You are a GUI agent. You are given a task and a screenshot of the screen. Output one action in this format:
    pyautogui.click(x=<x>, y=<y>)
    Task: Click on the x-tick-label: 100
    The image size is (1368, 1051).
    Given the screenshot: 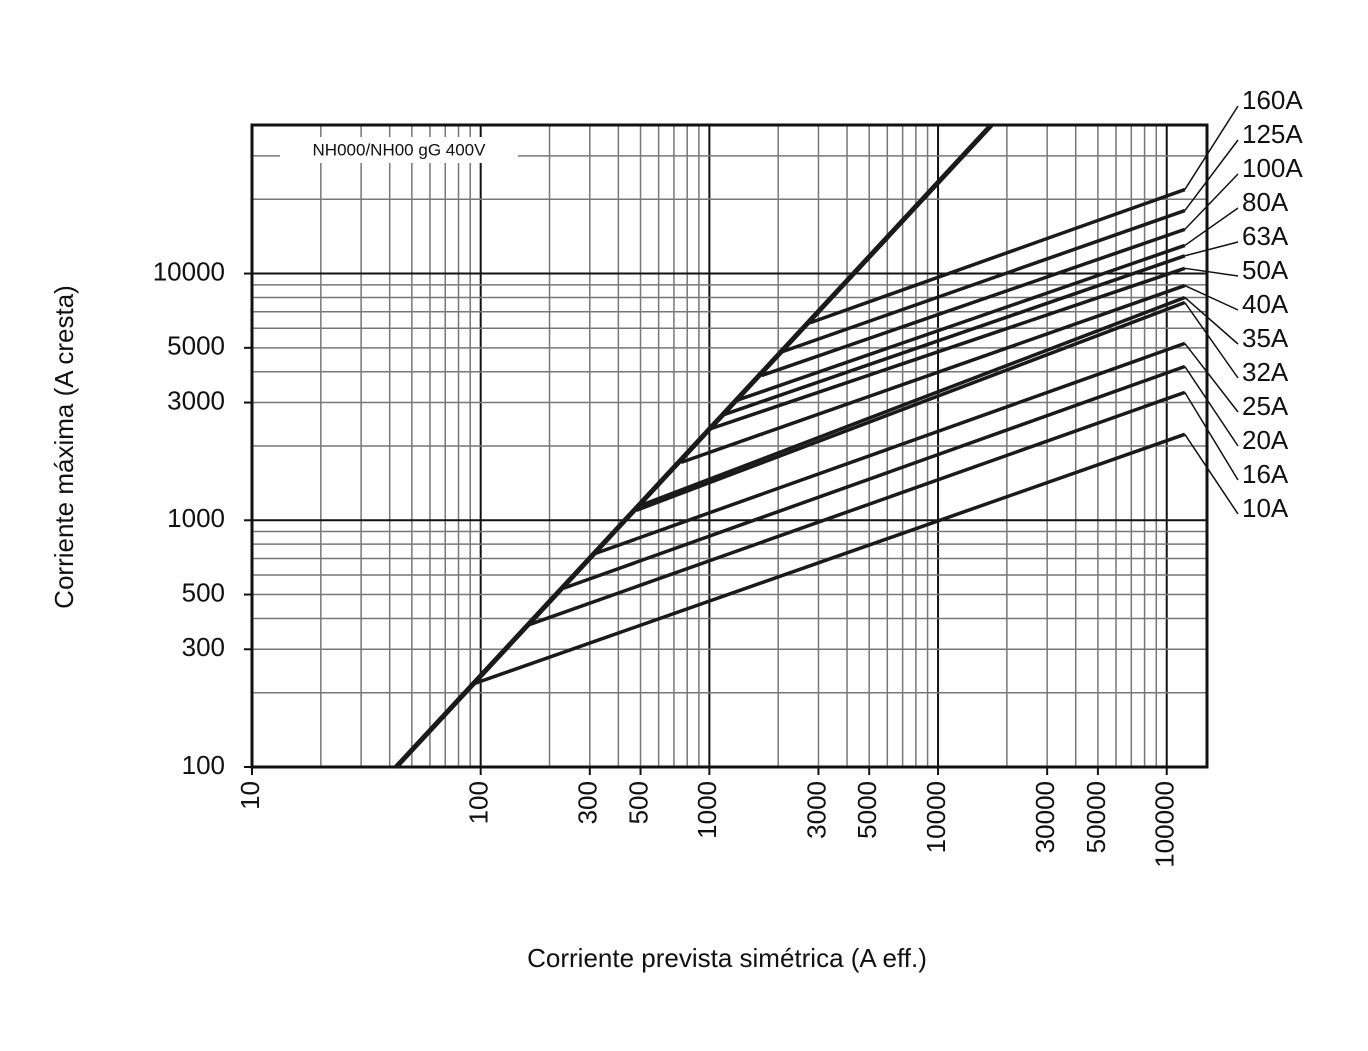 What is the action you would take?
    pyautogui.click(x=479, y=802)
    